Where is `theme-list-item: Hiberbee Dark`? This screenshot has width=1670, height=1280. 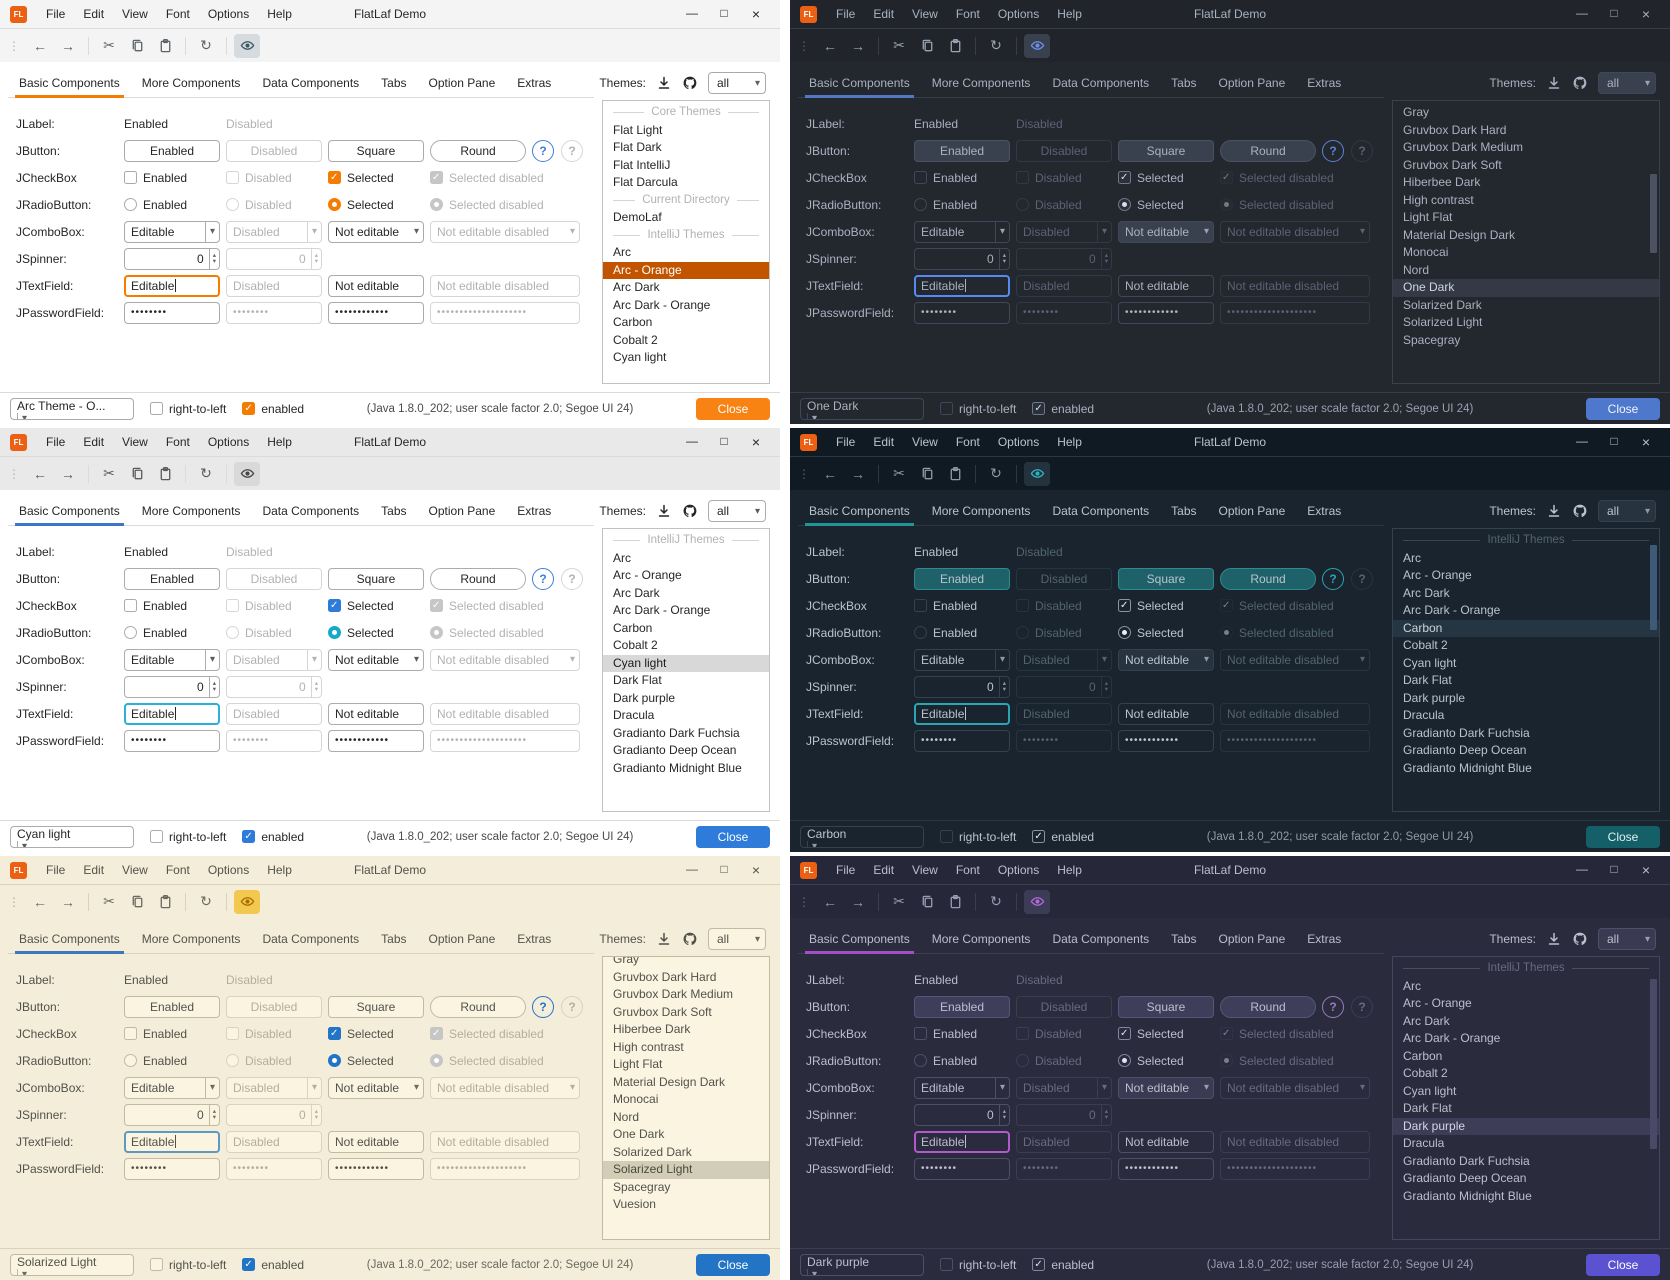
theme-list-item: Hiberbee Dark is located at coordinates (1442, 182).